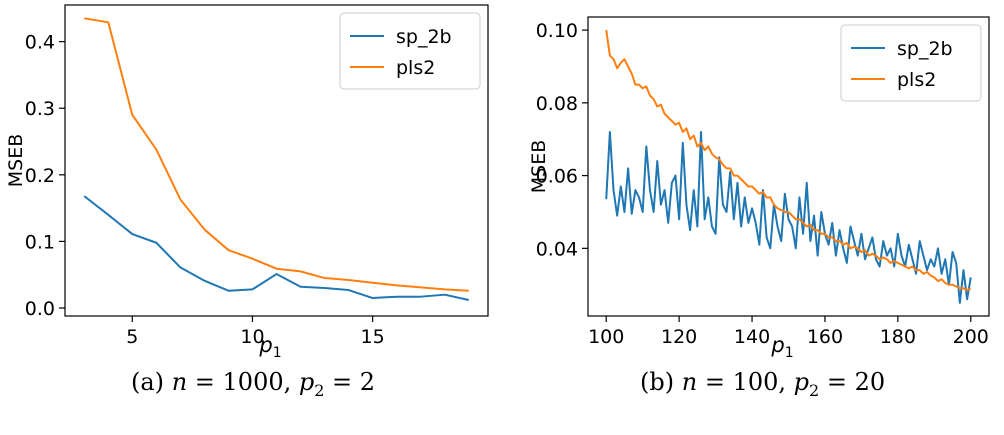 The image size is (1004, 435). Describe the element at coordinates (898, 337) in the screenshot. I see `x-tick-label: 180` at that location.